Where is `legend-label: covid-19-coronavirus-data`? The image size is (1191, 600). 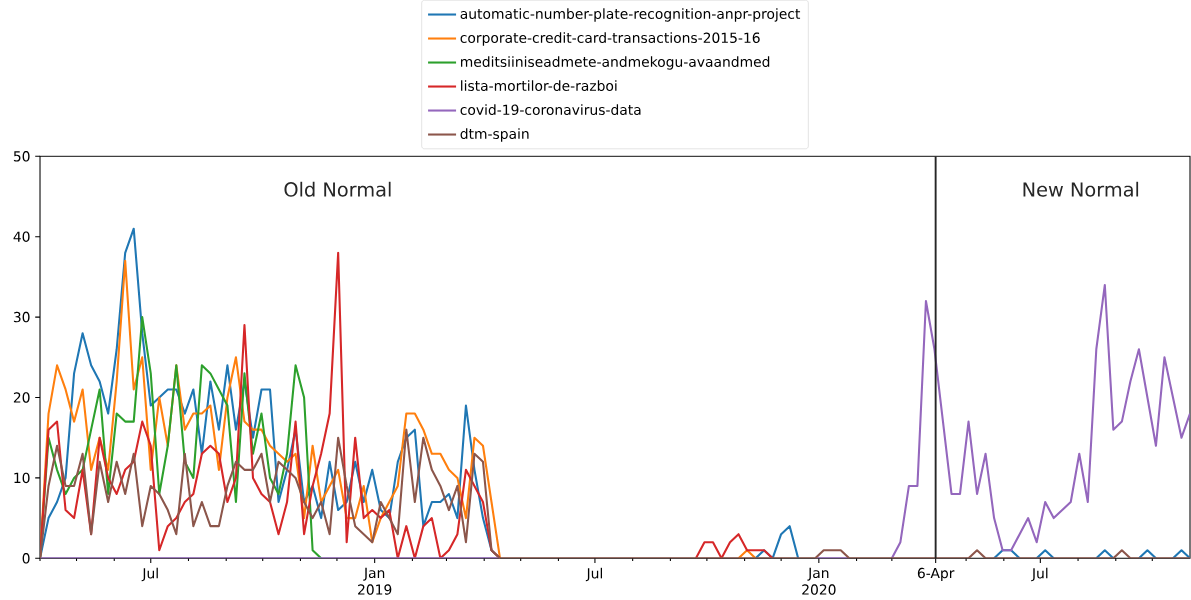 legend-label: covid-19-coronavirus-data is located at coordinates (550, 109).